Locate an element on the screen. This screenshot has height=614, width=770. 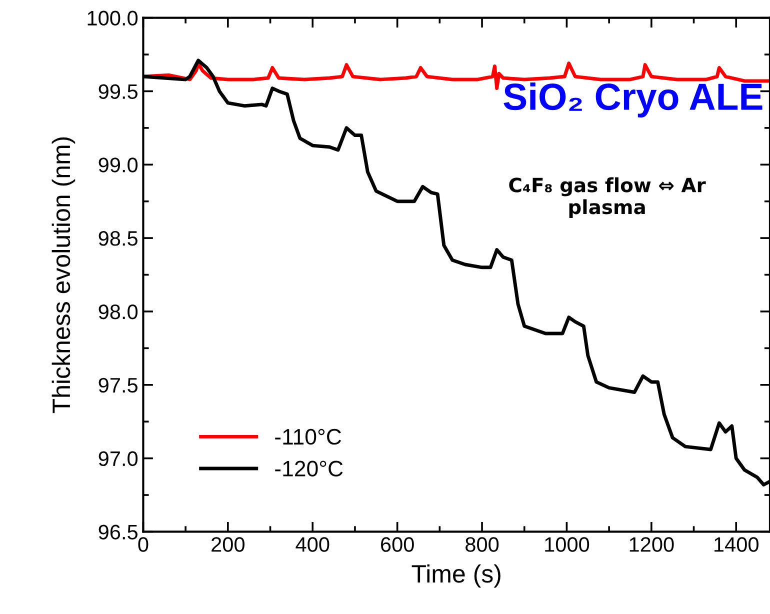
x-tick-label: 1000 is located at coordinates (567, 544).